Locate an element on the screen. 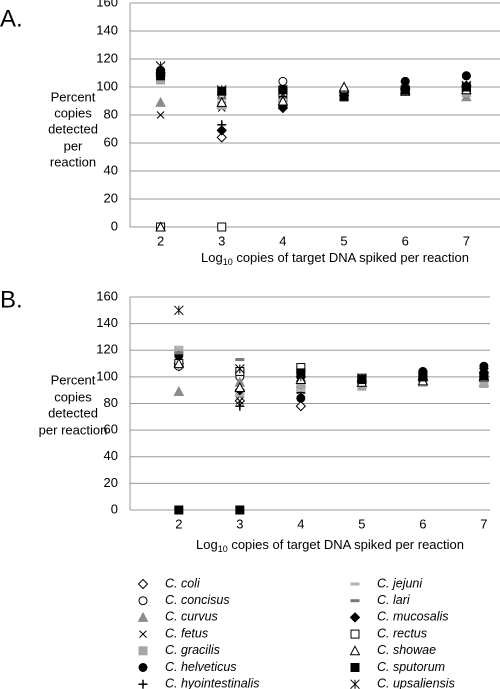 The height and width of the screenshot is (689, 500). legend-item: C. coli is located at coordinates (169, 583).